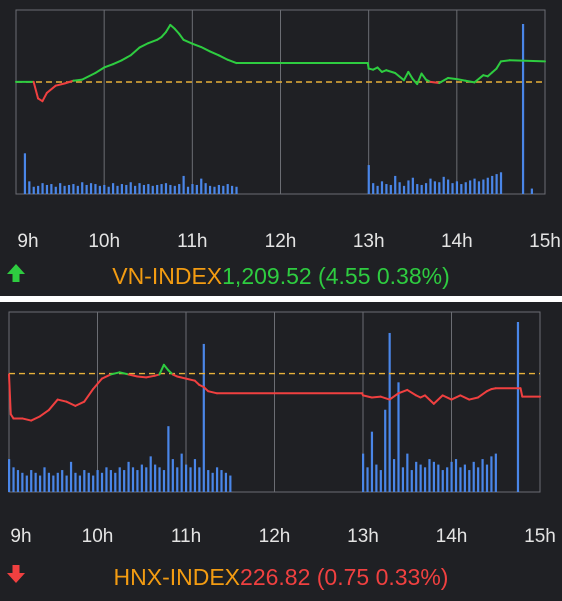  I want to click on index-name: HNX-INDEX, so click(177, 577).